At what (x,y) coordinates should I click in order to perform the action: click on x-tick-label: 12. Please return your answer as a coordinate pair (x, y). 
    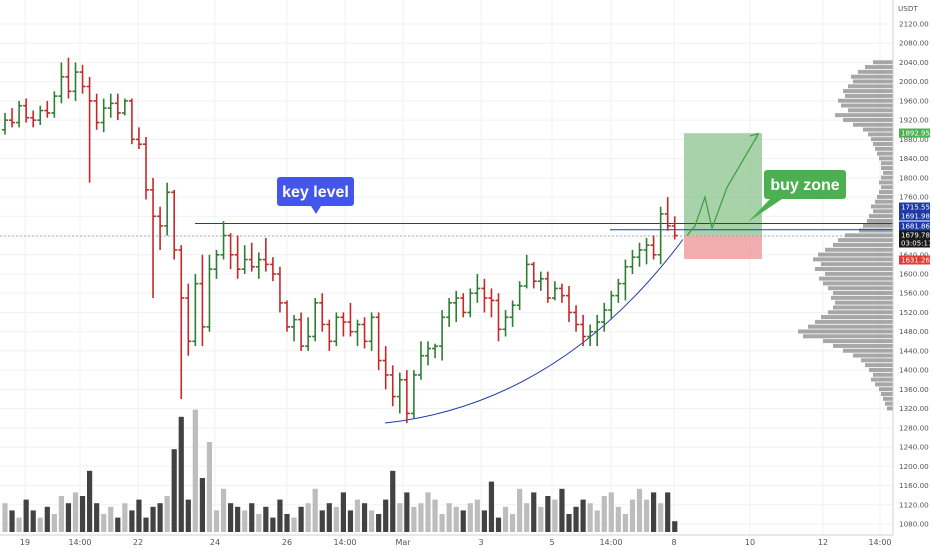
    Looking at the image, I should click on (823, 542).